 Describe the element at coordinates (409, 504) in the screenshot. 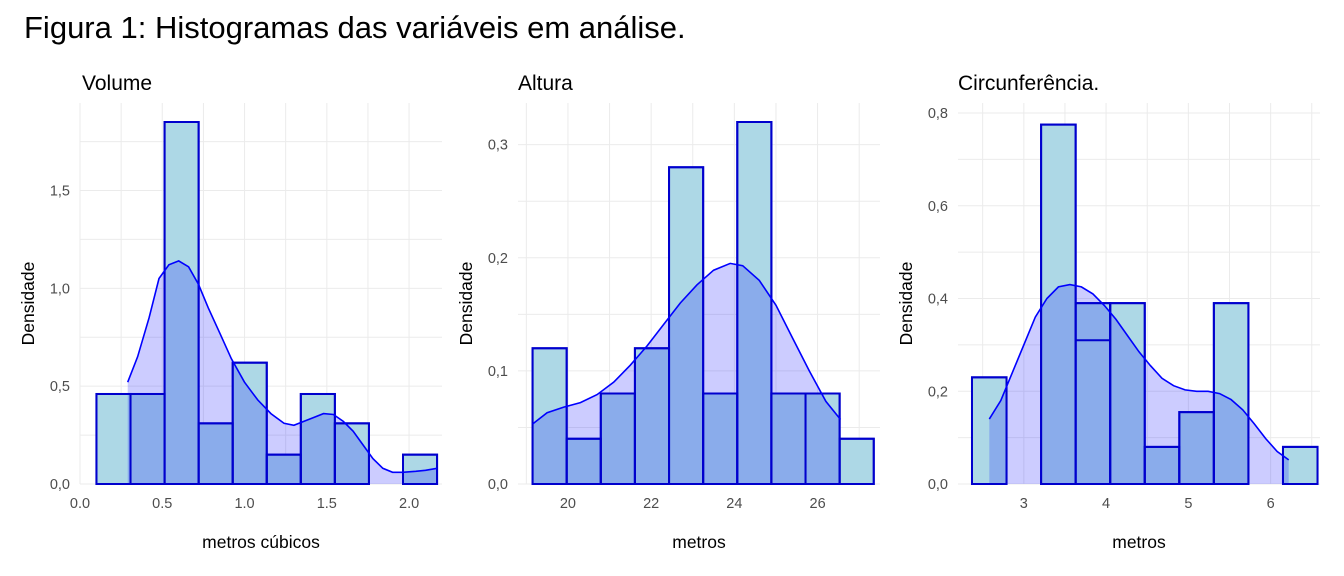

I see `x-tick-label: 2.0` at that location.